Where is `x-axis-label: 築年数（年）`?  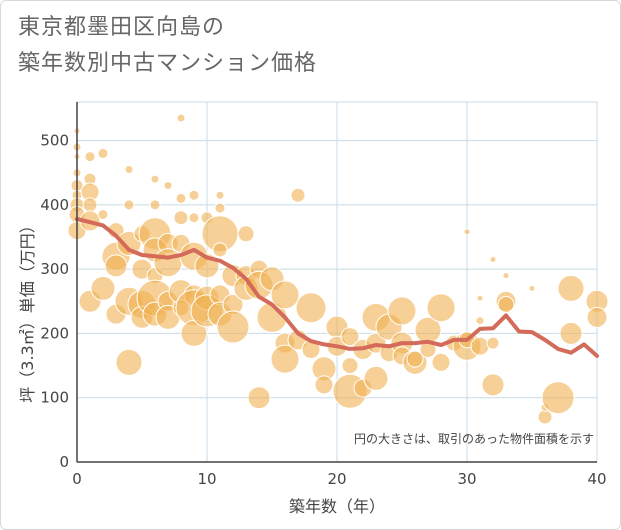
x-axis-label: 築年数（年） is located at coordinates (337, 506).